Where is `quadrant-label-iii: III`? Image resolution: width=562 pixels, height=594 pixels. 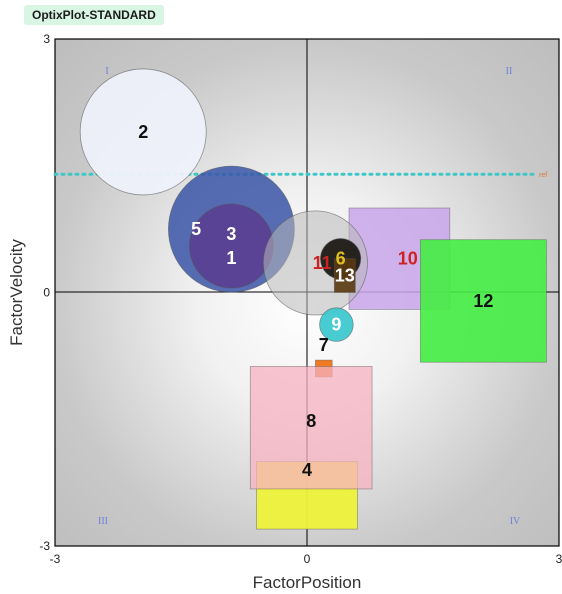
quadrant-label-iii: III is located at coordinates (103, 521).